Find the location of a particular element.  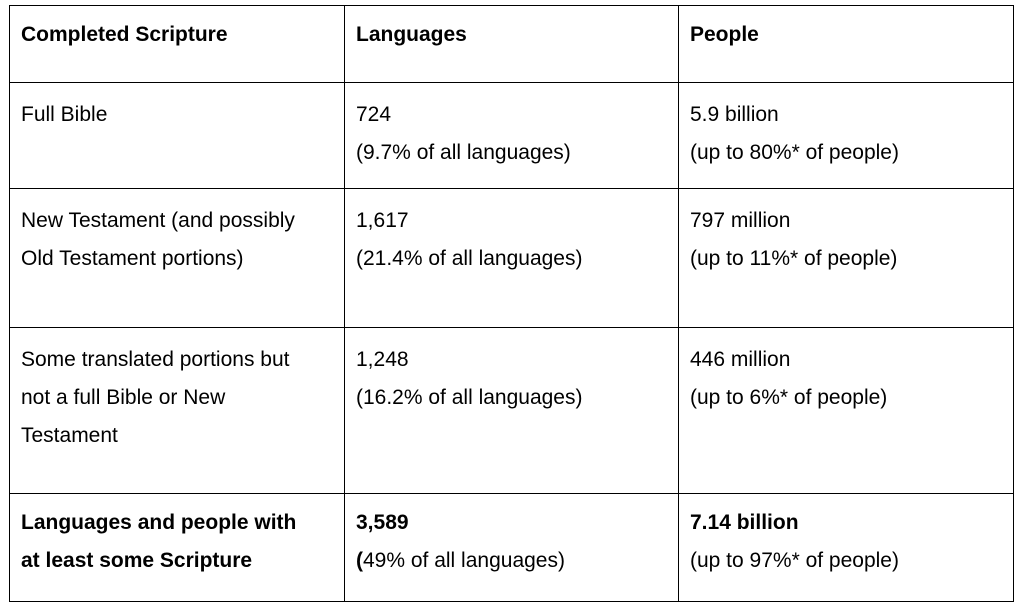

cell-languages: 1,248 (16.2% of all languages) is located at coordinates (512, 411).